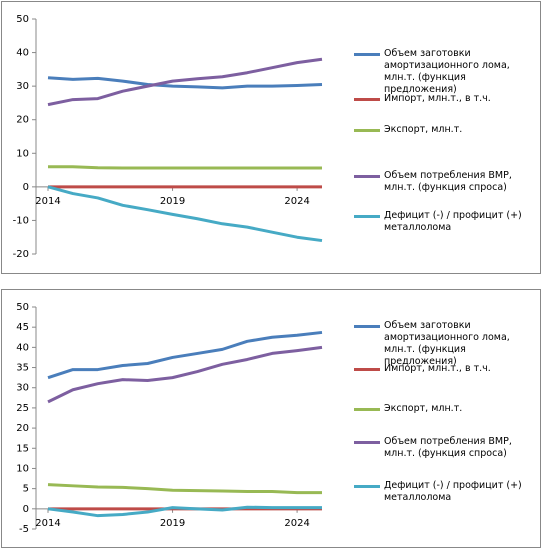 The width and height of the screenshot is (542, 548). Describe the element at coordinates (22, 448) in the screenshot. I see `y-tick-label: 15` at that location.